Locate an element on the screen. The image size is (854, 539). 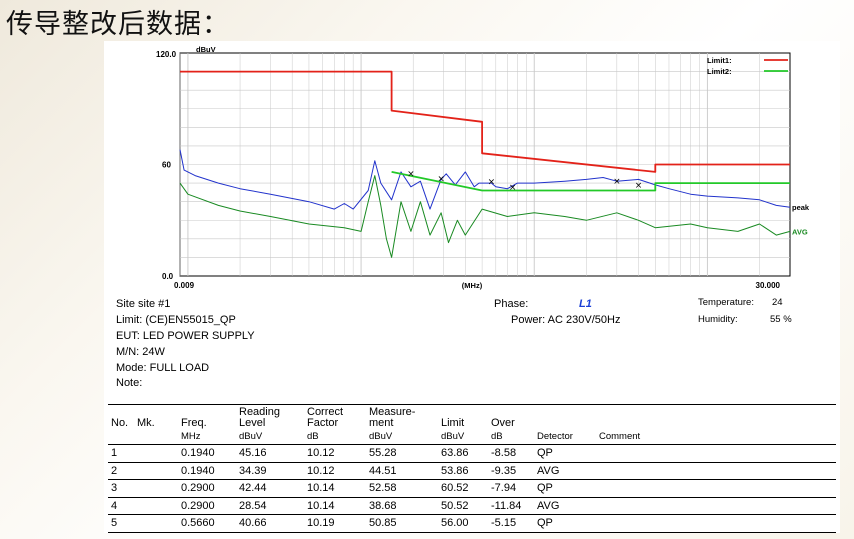
slide-title: 传导整改后数据： is located at coordinates (118, 24).